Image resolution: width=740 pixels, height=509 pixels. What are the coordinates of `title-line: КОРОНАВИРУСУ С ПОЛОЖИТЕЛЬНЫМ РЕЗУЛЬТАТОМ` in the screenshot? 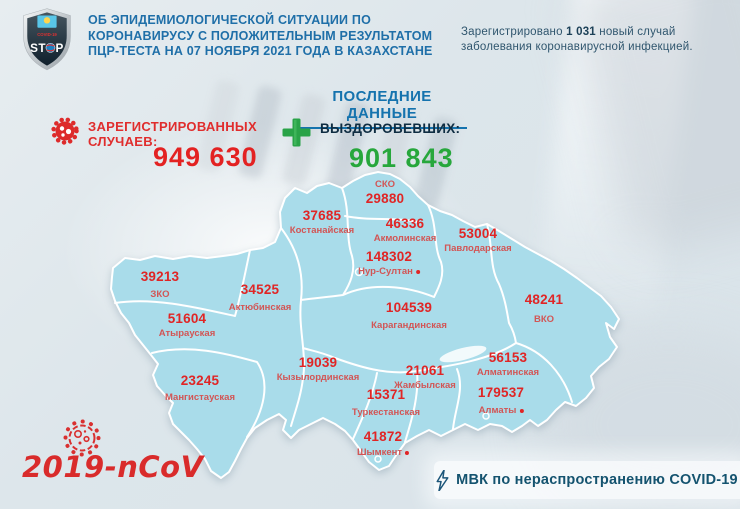 It's located at (260, 35).